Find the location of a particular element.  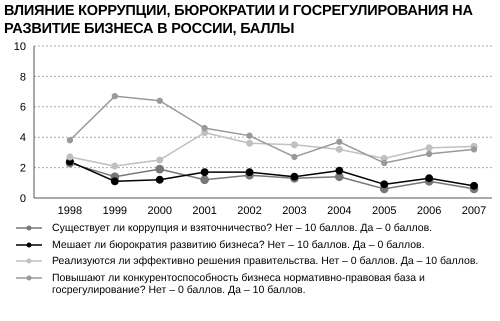

x-tick-label: 2006 is located at coordinates (429, 210).